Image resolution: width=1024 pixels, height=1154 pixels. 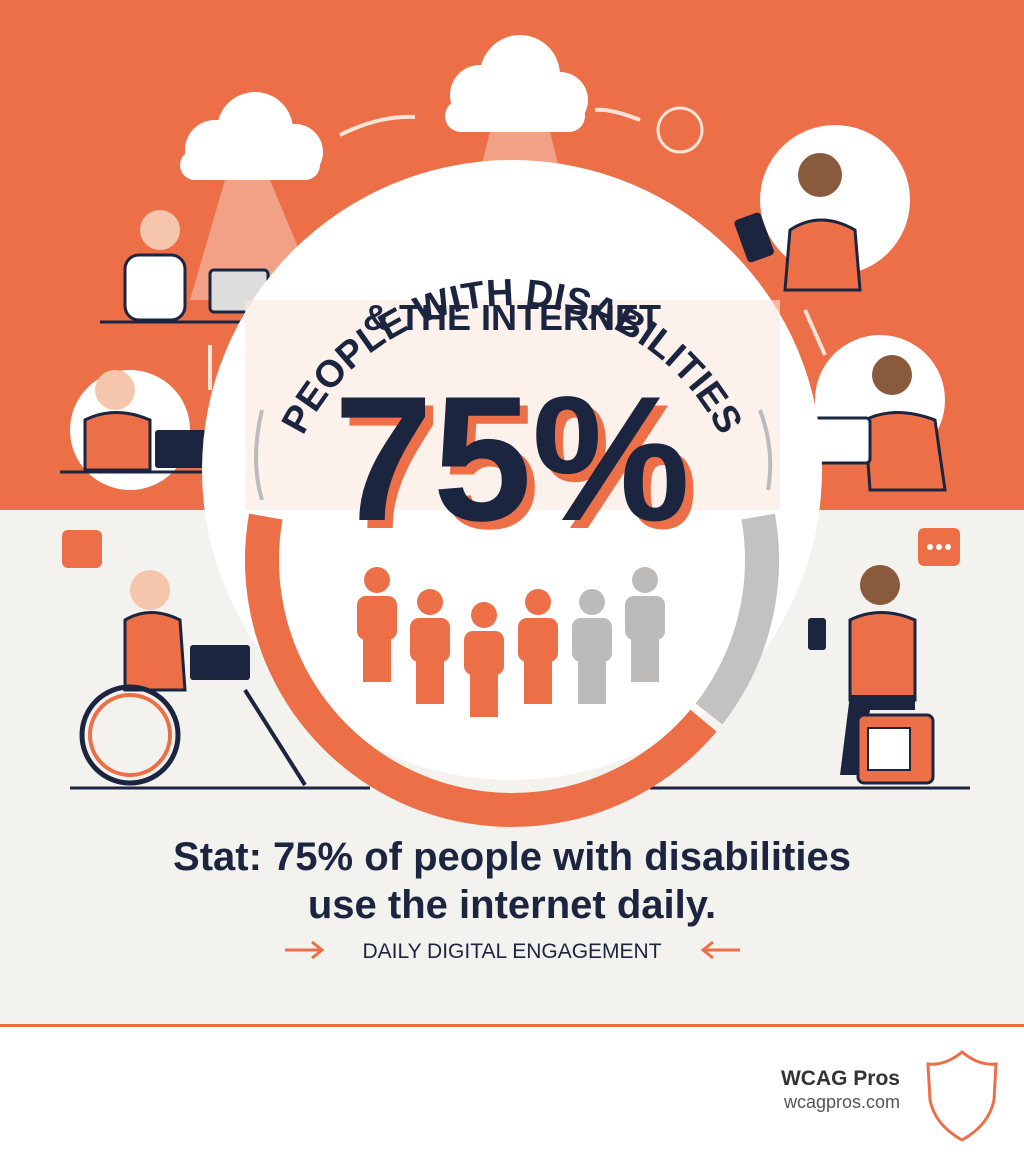 What do you see at coordinates (810, 677) in the screenshot?
I see `person-phone` at bounding box center [810, 677].